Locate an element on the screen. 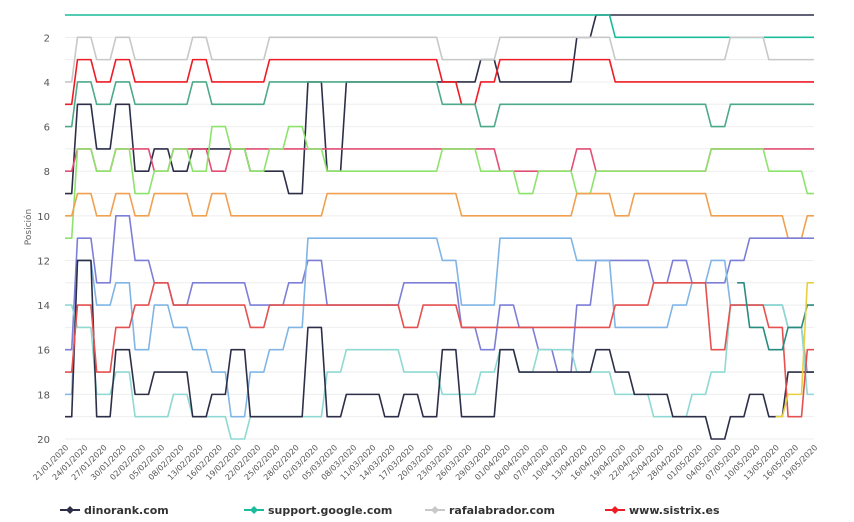  y-tick-label: 4 is located at coordinates (47, 83).